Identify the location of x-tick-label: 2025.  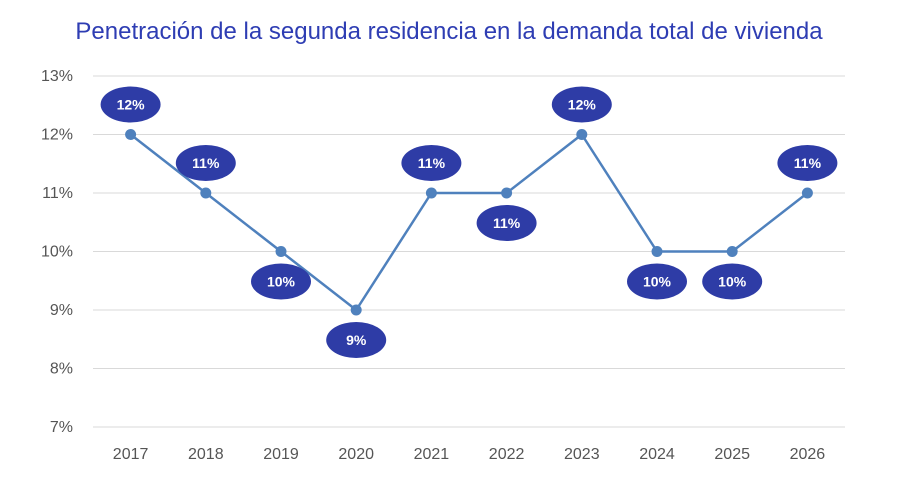
(732, 454).